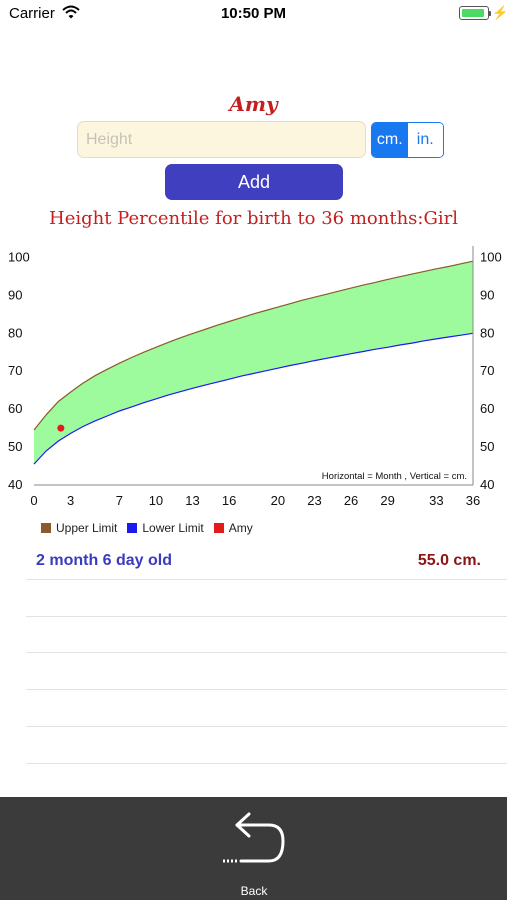  Describe the element at coordinates (119, 500) in the screenshot. I see `x-tick-label: 7` at that location.